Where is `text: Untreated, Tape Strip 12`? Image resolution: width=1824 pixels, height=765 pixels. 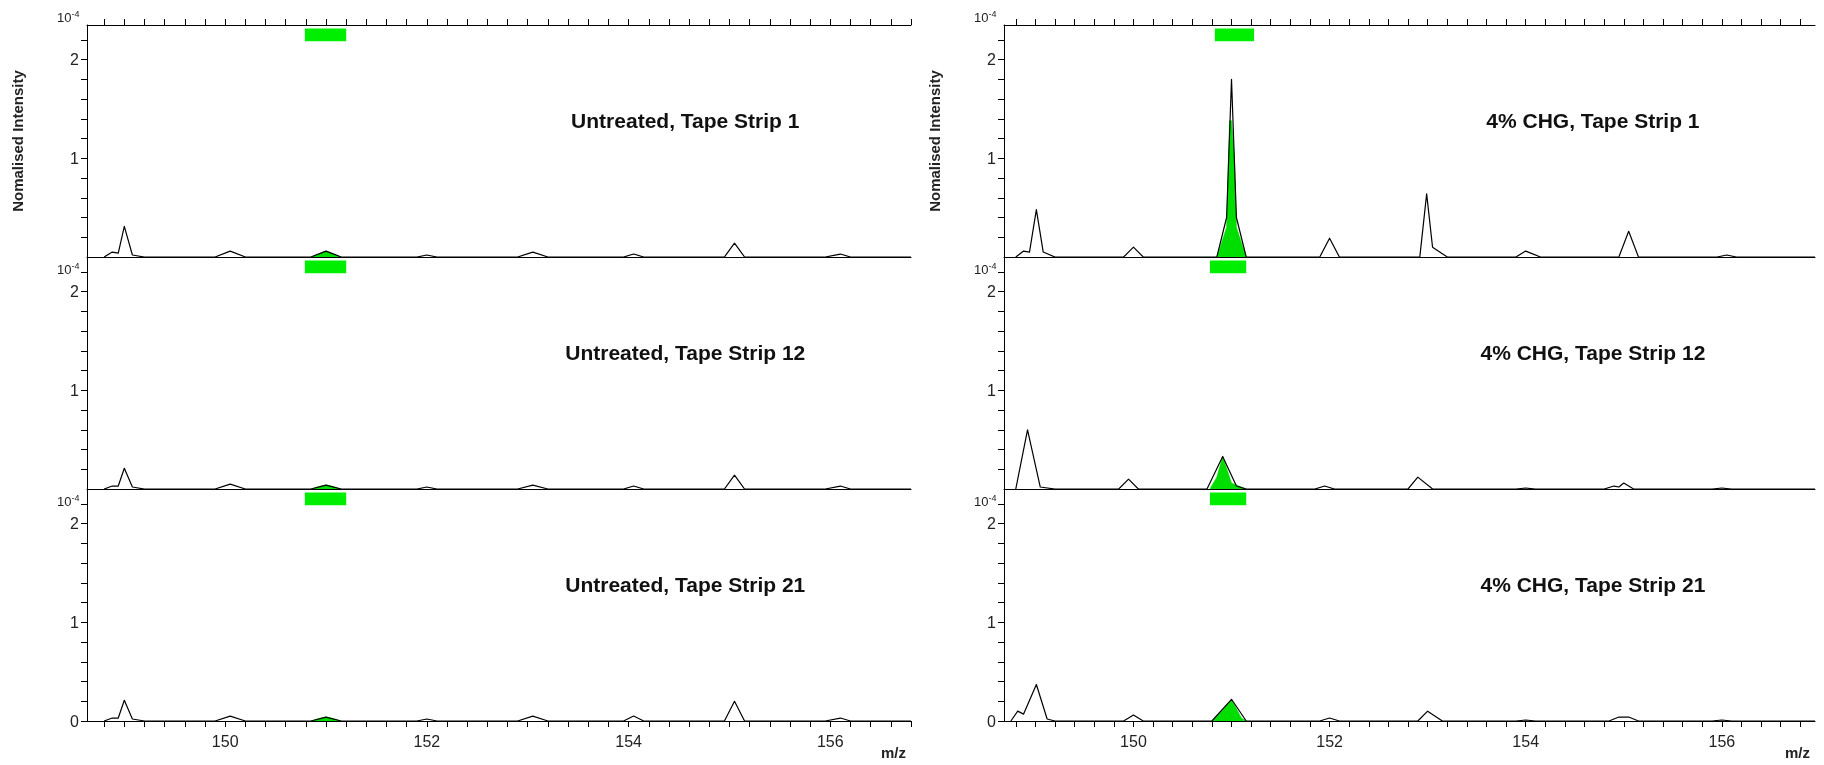
text: Untreated, Tape Strip 12 is located at coordinates (685, 352).